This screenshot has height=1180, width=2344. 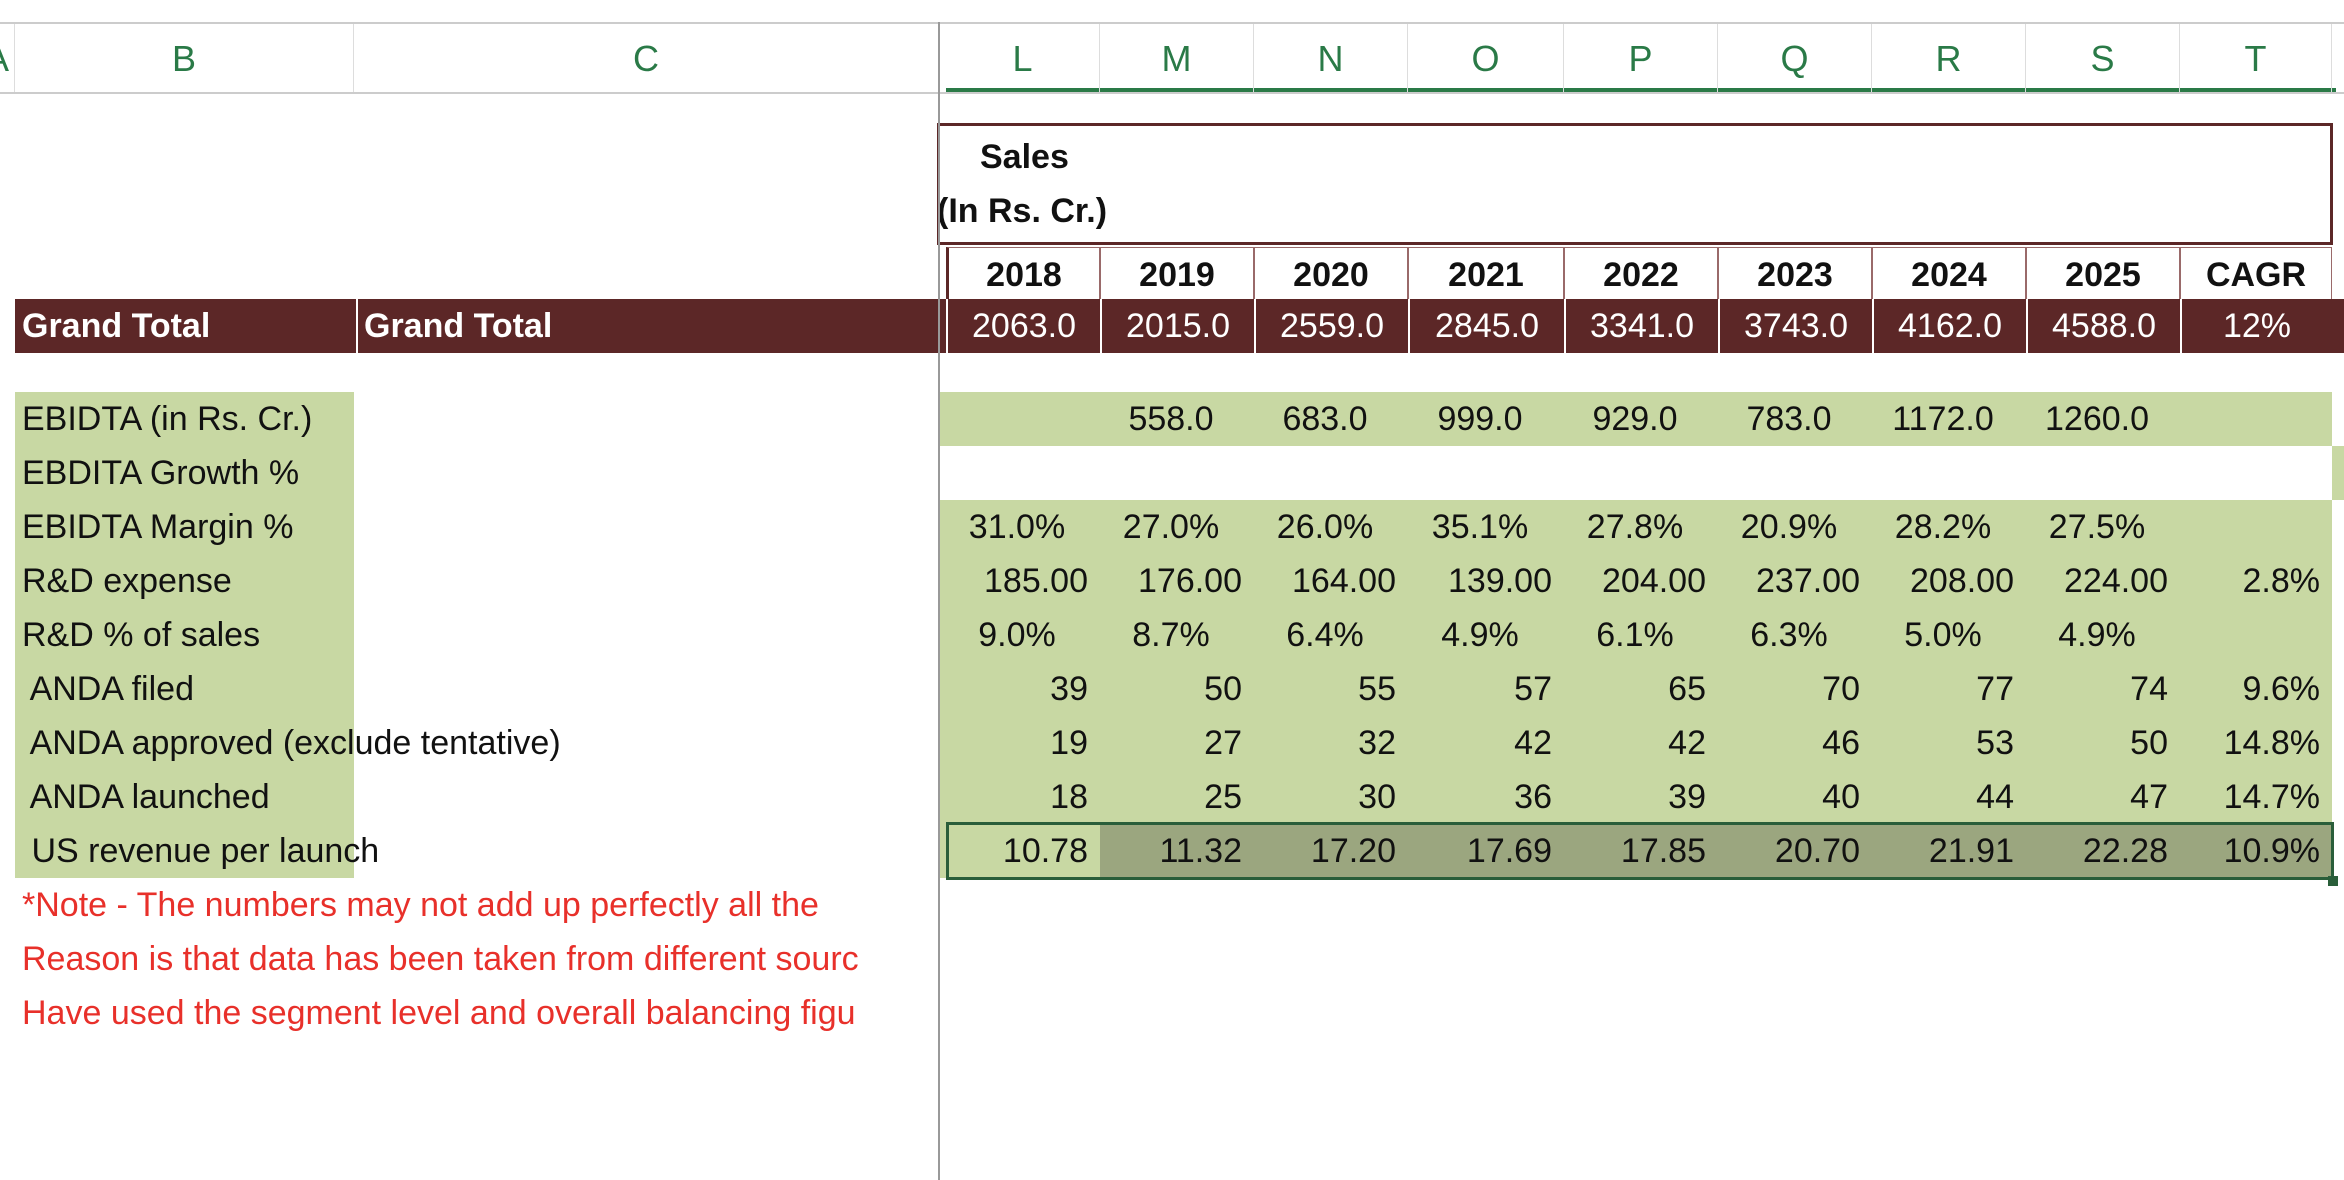 I want to click on cell: 10.78, so click(x=1045, y=851).